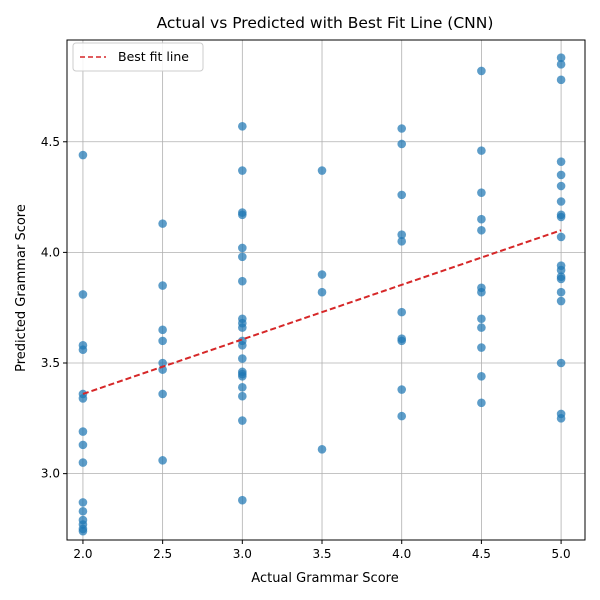 The width and height of the screenshot is (600, 600). Describe the element at coordinates (153, 56) in the screenshot. I see `legend-entry-best-fit: Best fit line` at that location.